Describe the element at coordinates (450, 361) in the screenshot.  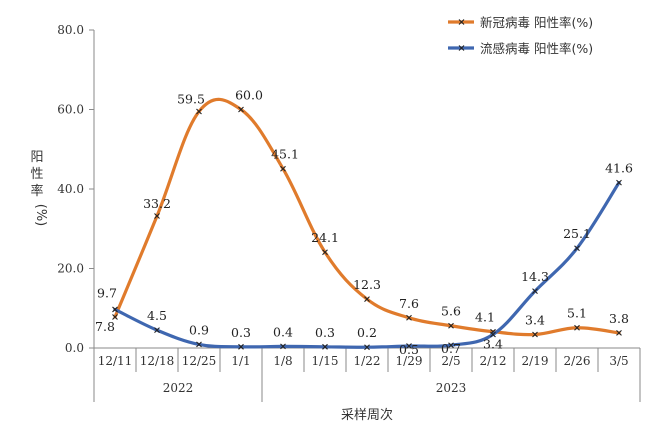
I see `x-tick-label: 2/5` at that location.